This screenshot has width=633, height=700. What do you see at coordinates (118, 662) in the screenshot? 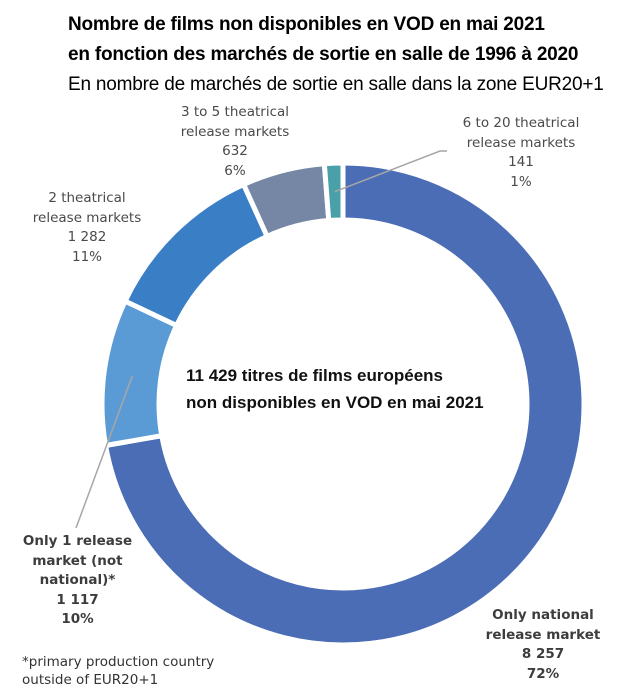
I see `footnote-line-1: *primary production country` at bounding box center [118, 662].